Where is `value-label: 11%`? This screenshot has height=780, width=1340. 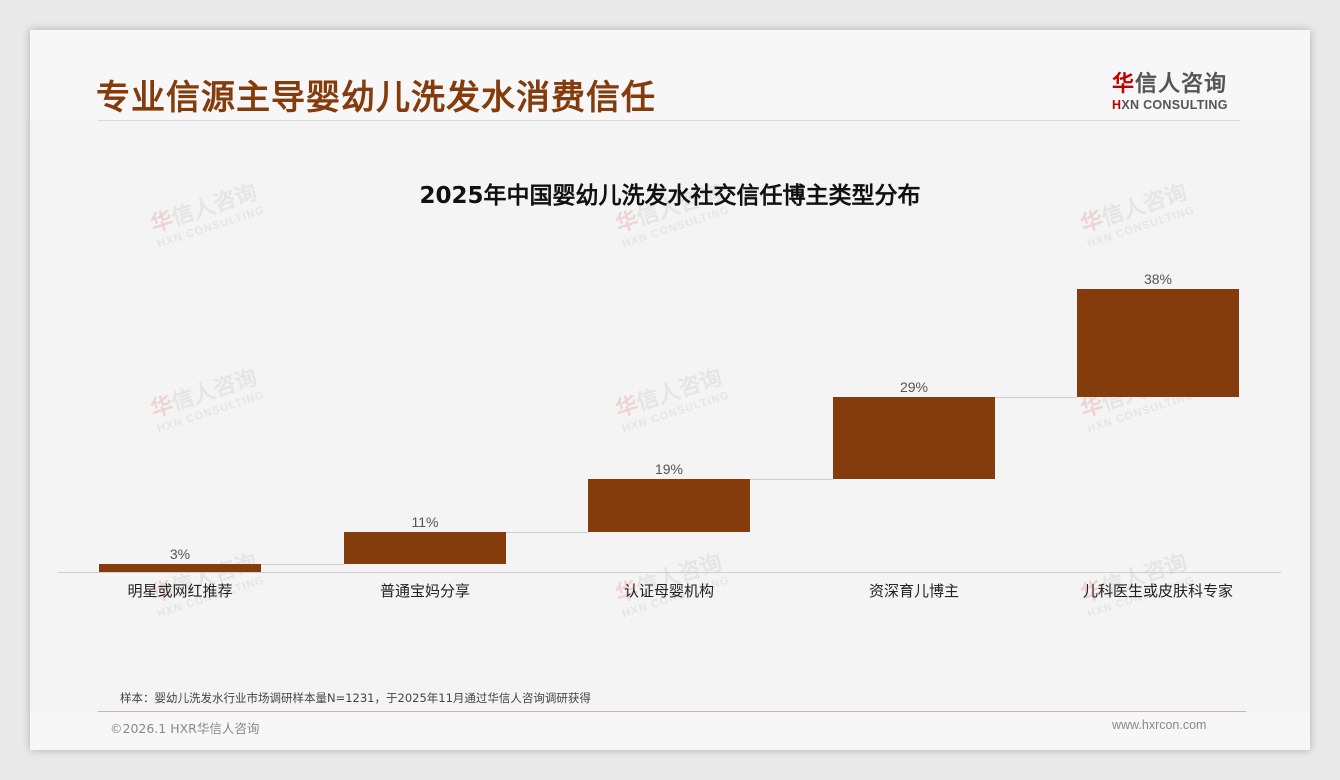 value-label: 11% is located at coordinates (425, 522).